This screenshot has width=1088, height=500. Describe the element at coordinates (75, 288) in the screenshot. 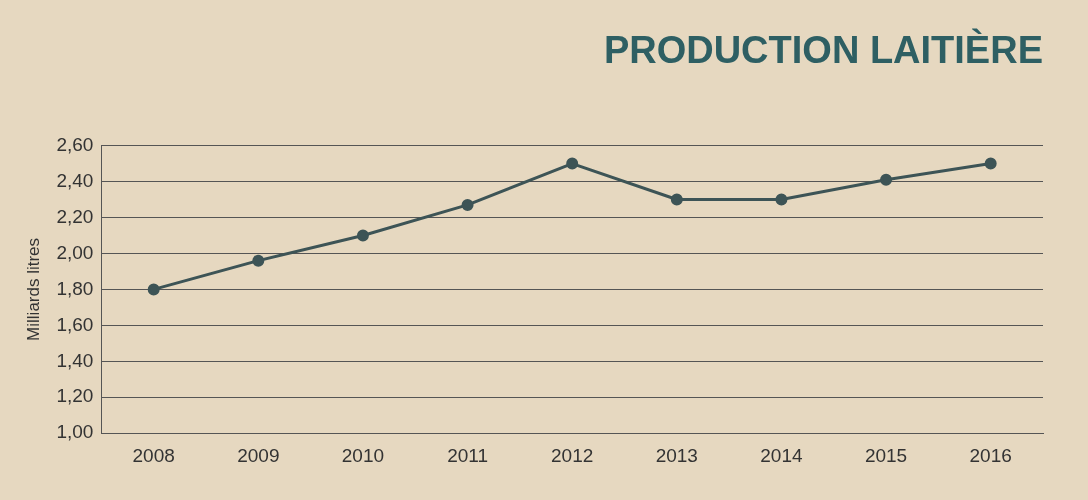

I see `y-tick-label: 1,80` at that location.